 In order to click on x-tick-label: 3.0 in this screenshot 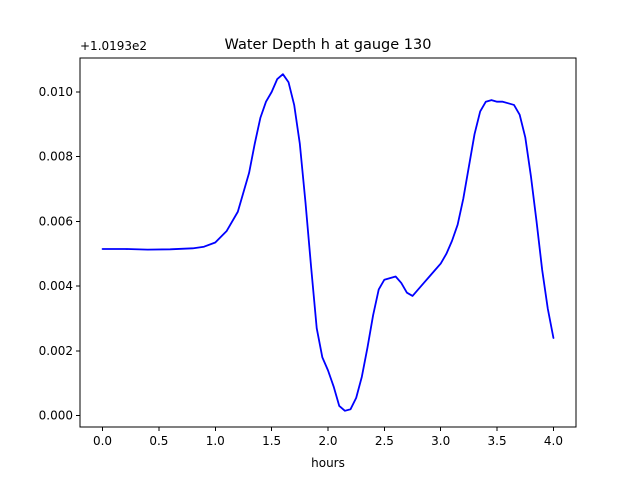, I will do `click(440, 441)`.